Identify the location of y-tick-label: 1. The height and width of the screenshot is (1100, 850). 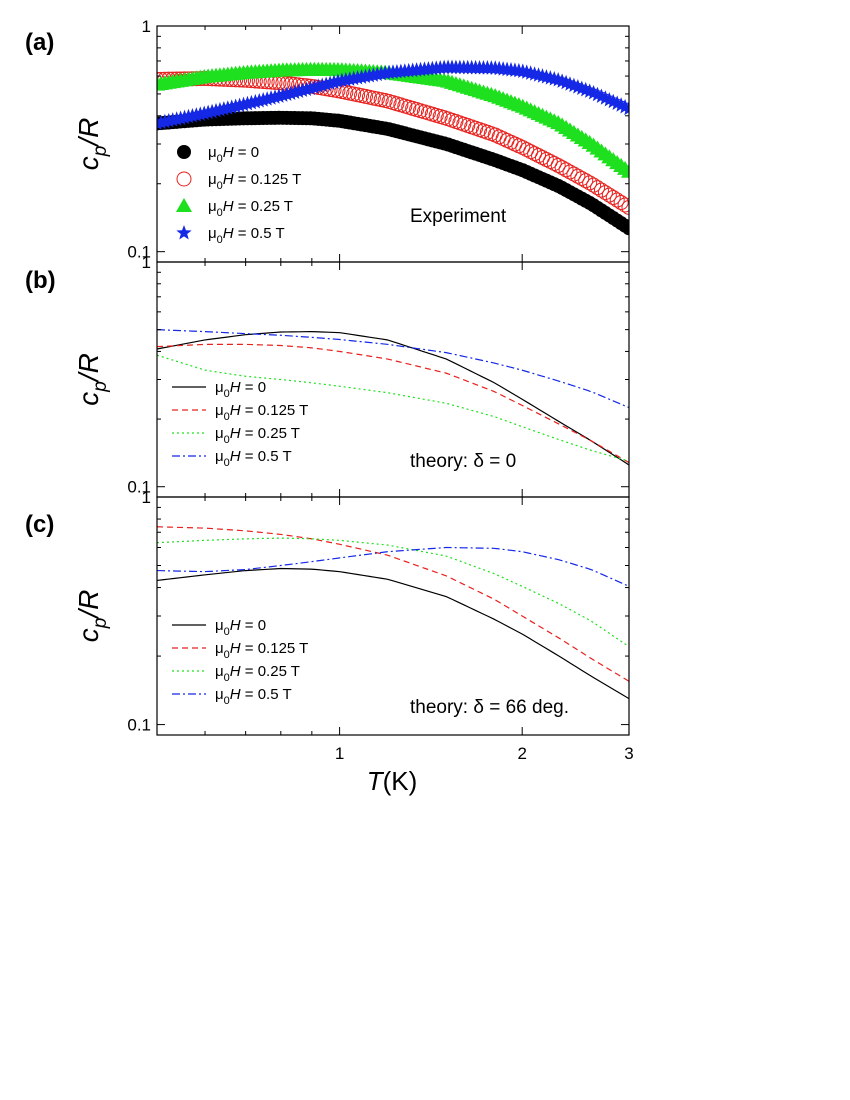
(146, 262).